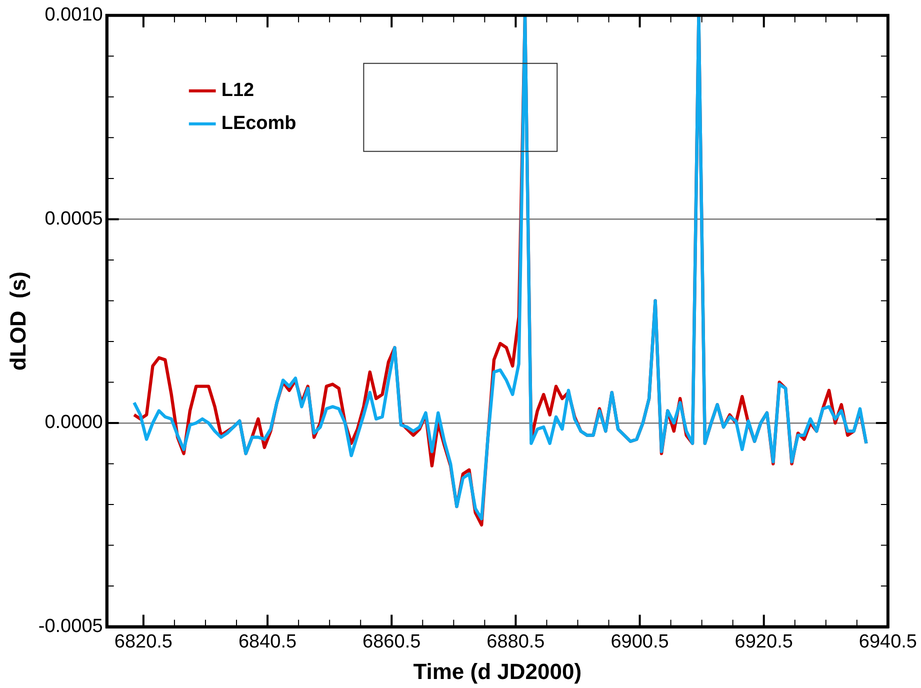  What do you see at coordinates (888, 641) in the screenshot?
I see `x-tick-label: 6940.5` at bounding box center [888, 641].